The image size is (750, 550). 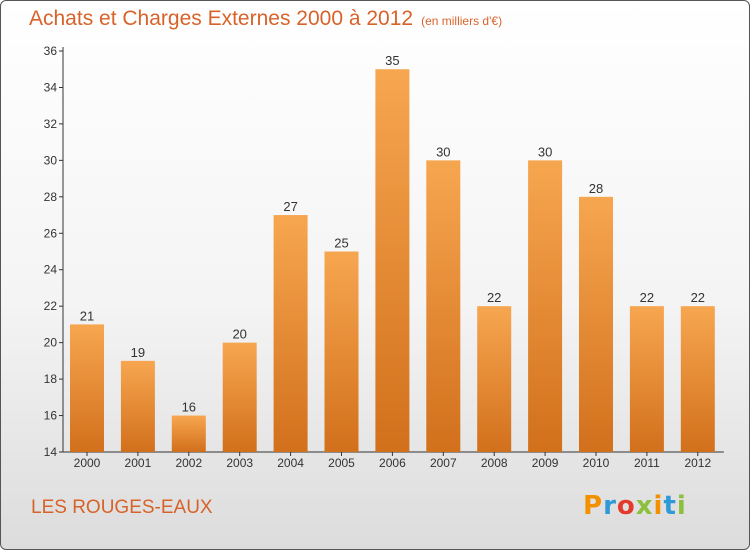 I want to click on y-tick-label: 32, so click(x=51, y=124).